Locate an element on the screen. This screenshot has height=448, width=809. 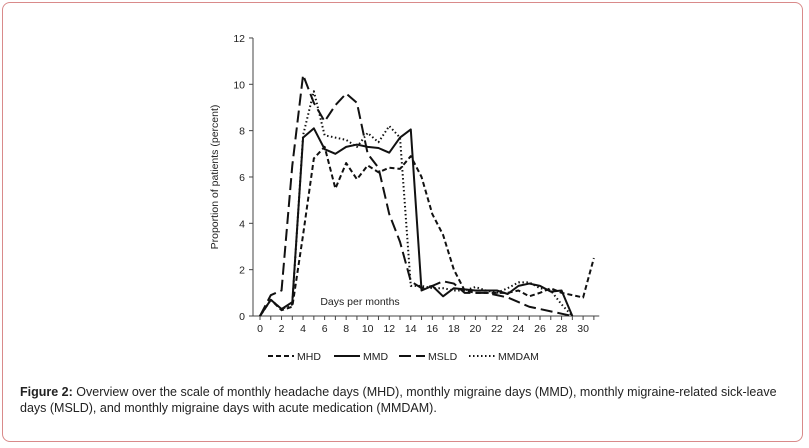
x-tick-label: 20 is located at coordinates (476, 329).